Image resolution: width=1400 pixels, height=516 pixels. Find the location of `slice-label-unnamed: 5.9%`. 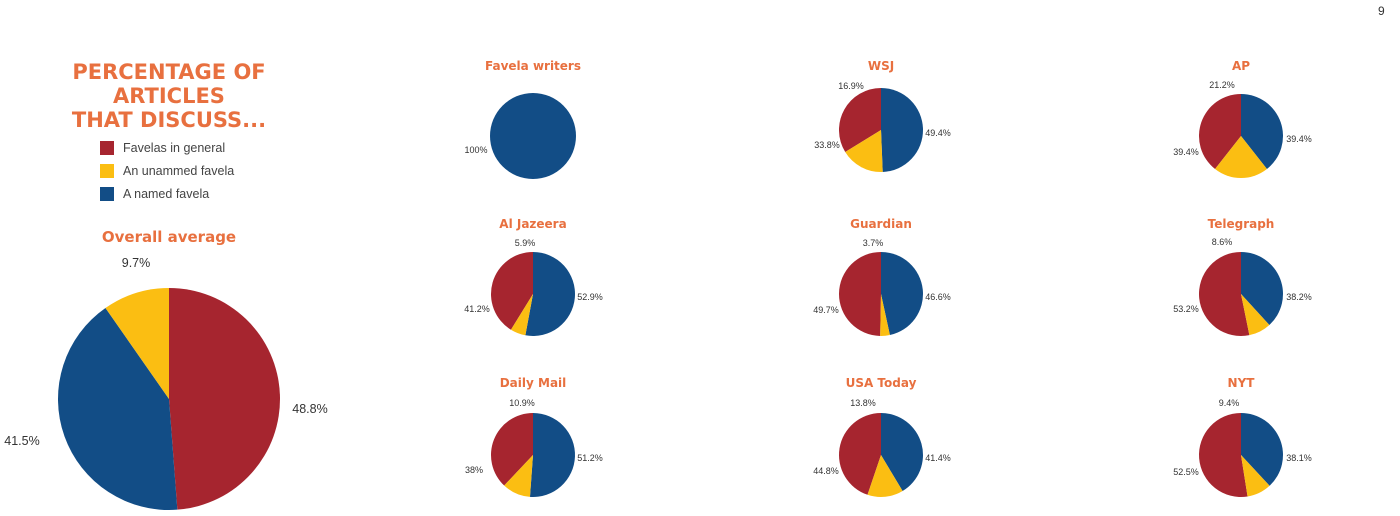

slice-label-unnamed: 5.9% is located at coordinates (525, 243).